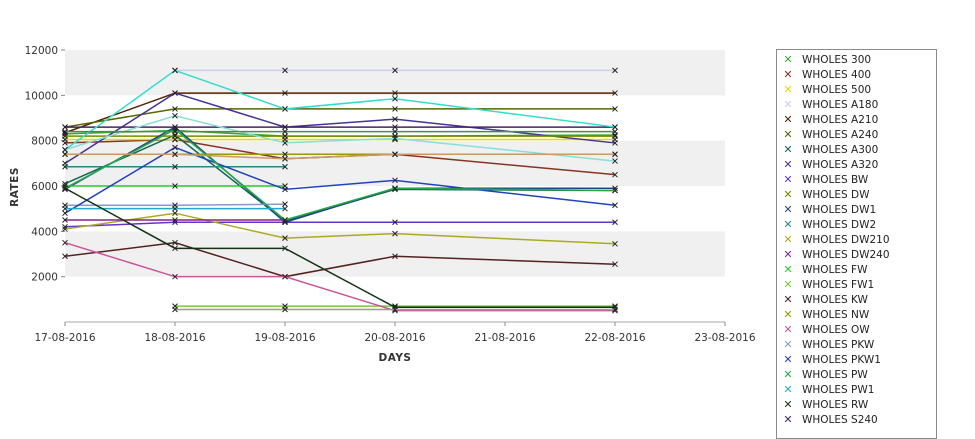 This screenshot has width=975, height=439. Describe the element at coordinates (838, 284) in the screenshot. I see `legend-label: WHOLES FW1` at that location.